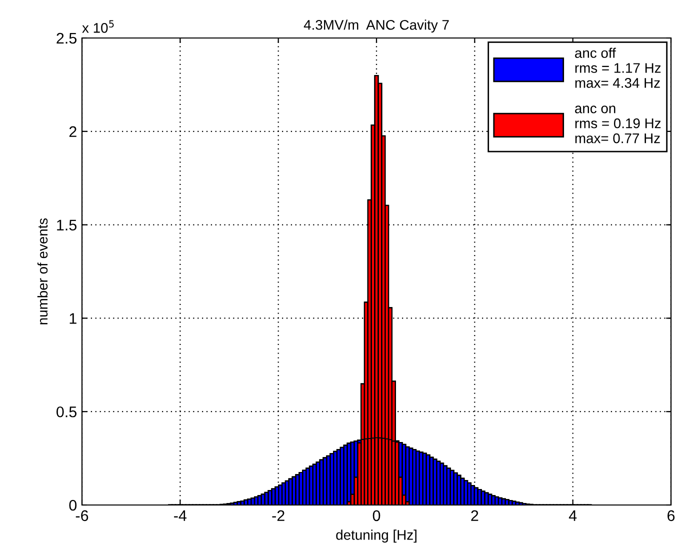  Describe the element at coordinates (376, 536) in the screenshot. I see `x-axis-title: detuning [Hz]` at that location.